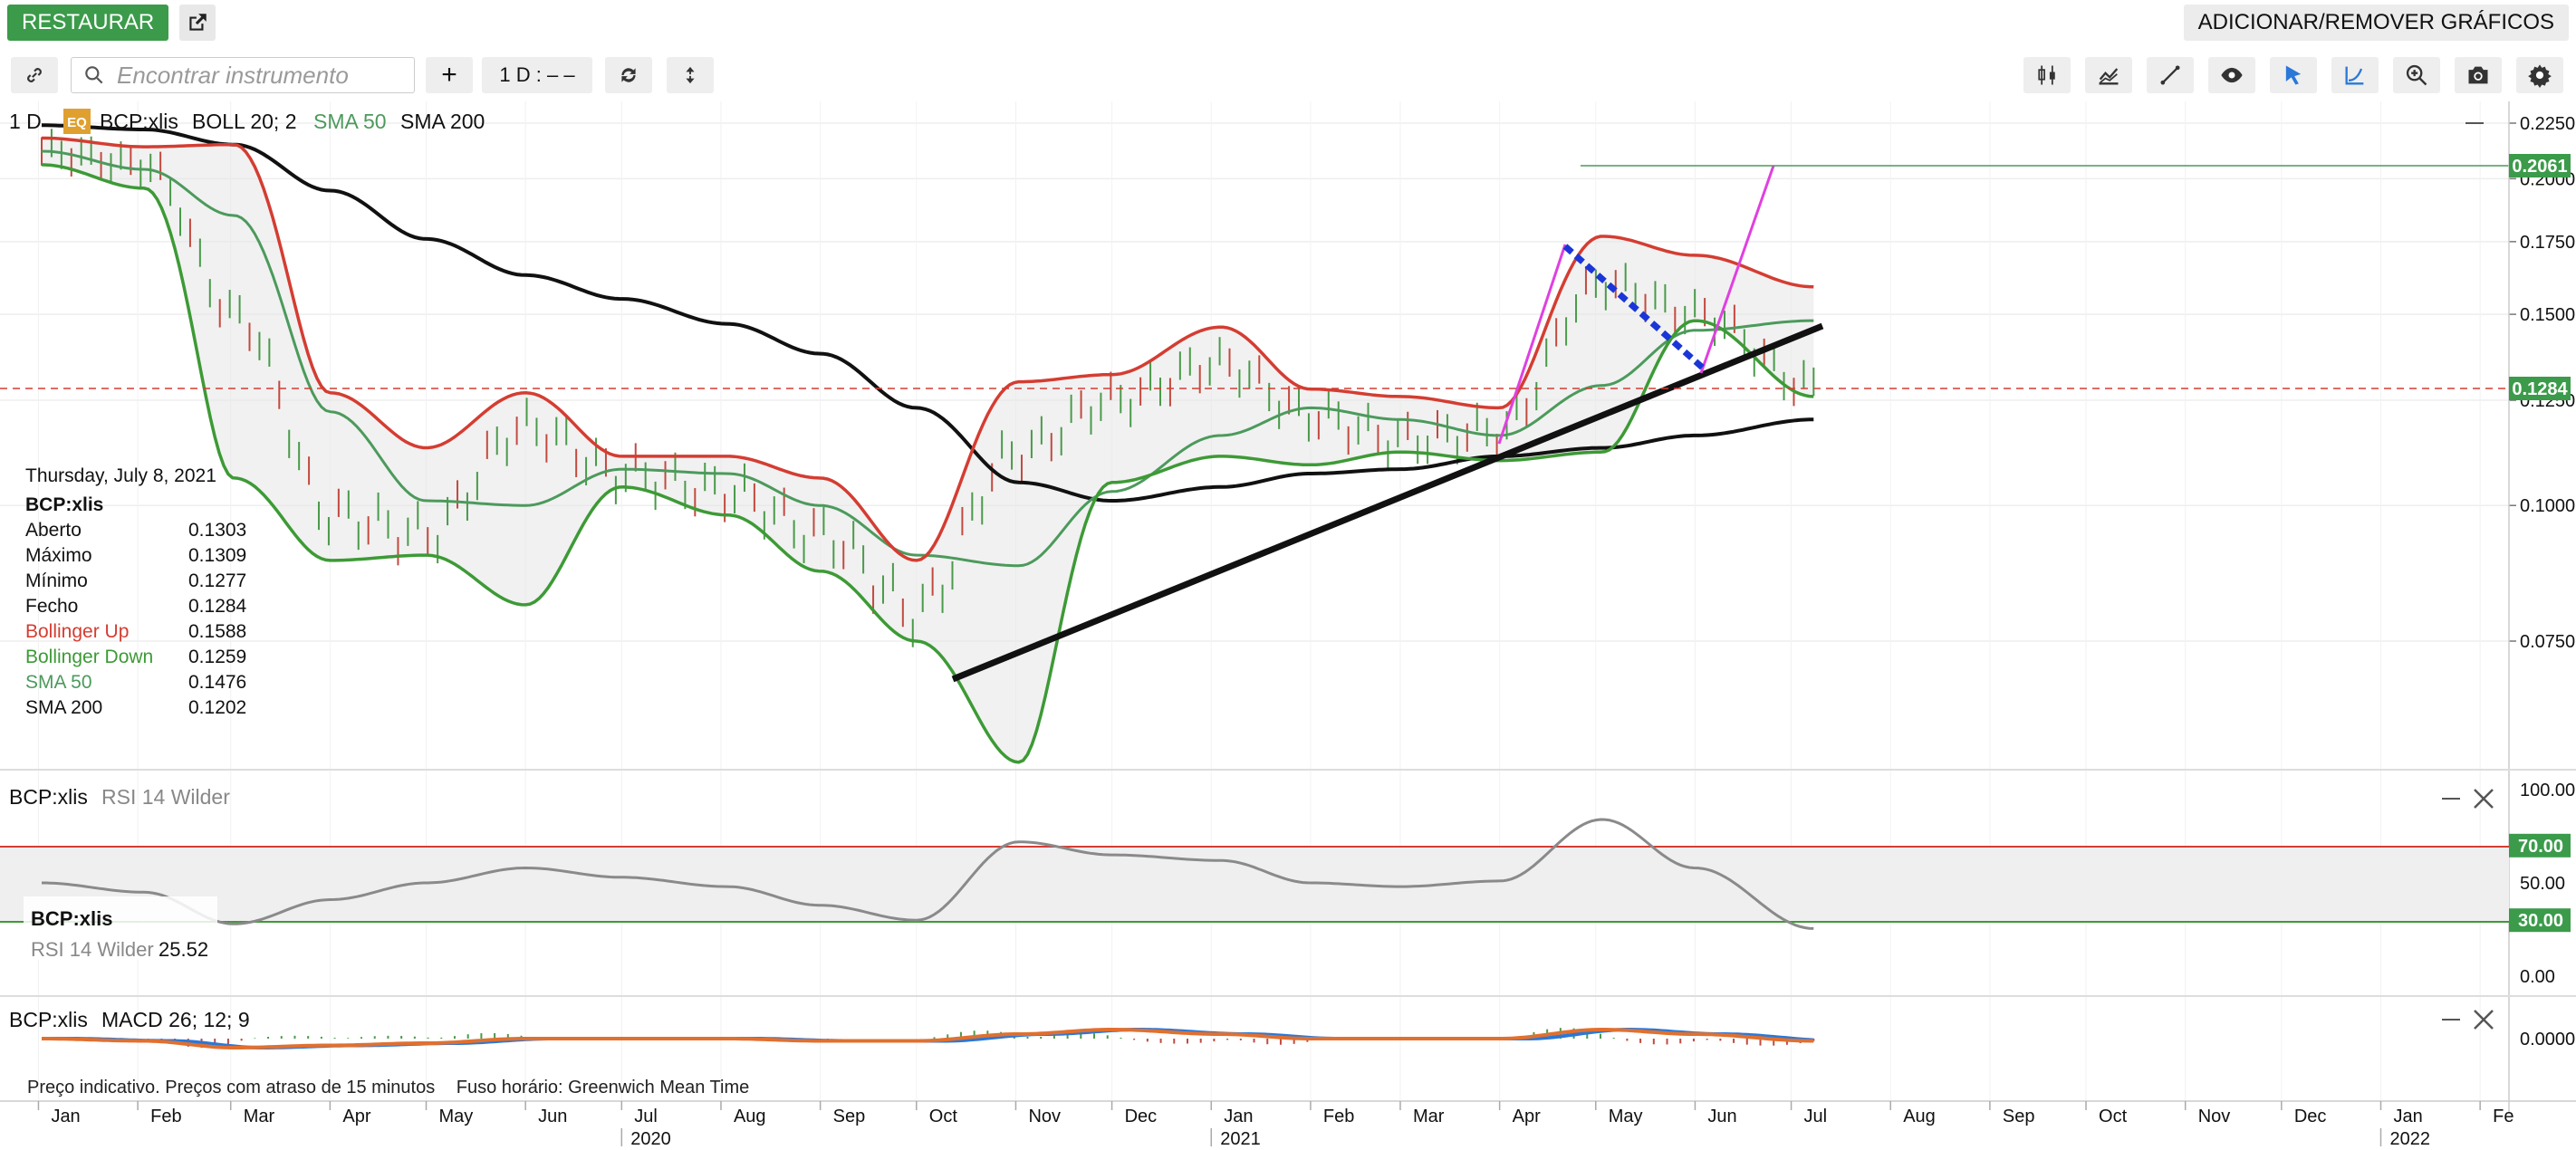 This screenshot has height=1150, width=2576. What do you see at coordinates (56, 580) in the screenshot?
I see `info-row-label: Mínimo` at bounding box center [56, 580].